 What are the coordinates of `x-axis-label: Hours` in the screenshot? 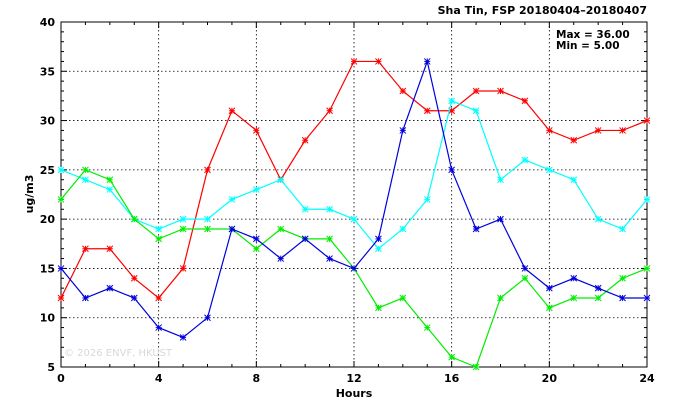 It's located at (354, 393).